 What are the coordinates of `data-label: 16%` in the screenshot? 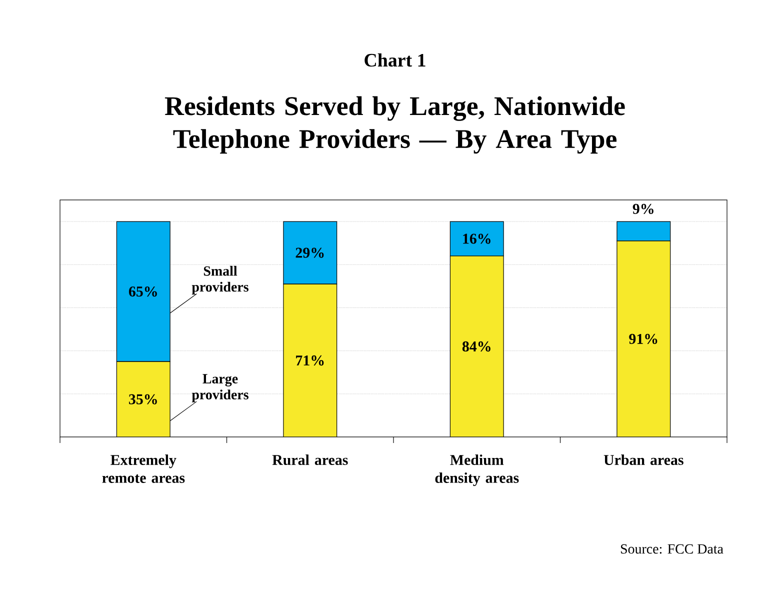 It's located at (476, 239).